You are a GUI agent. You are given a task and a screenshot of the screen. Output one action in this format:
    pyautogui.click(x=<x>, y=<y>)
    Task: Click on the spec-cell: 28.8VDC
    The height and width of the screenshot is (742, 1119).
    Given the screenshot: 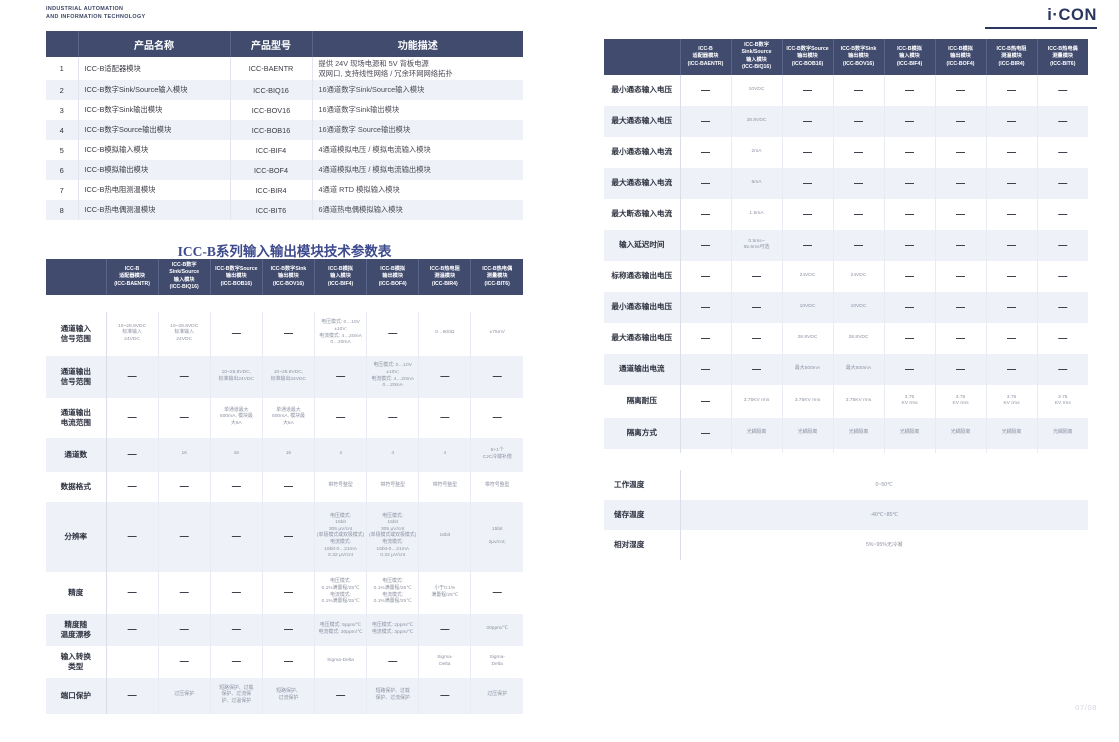 What is the action you would take?
    pyautogui.click(x=859, y=338)
    